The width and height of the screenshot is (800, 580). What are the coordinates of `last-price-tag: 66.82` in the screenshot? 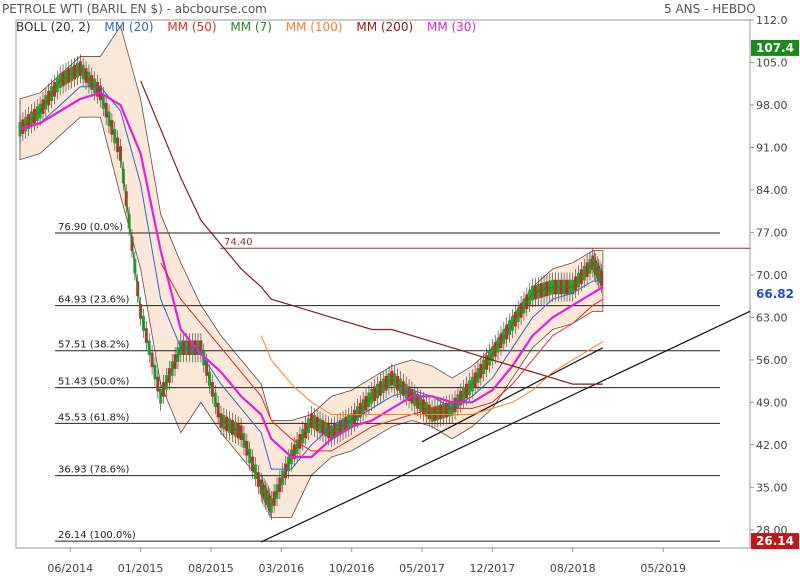 It's located at (775, 294).